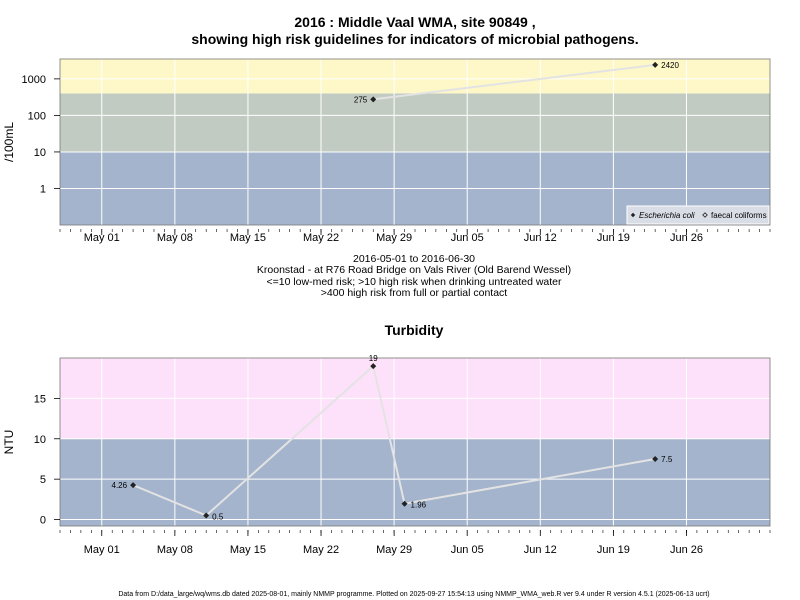 The width and height of the screenshot is (800, 600). Describe the element at coordinates (34, 80) in the screenshot. I see `y-tick-label-3: 1000` at that location.